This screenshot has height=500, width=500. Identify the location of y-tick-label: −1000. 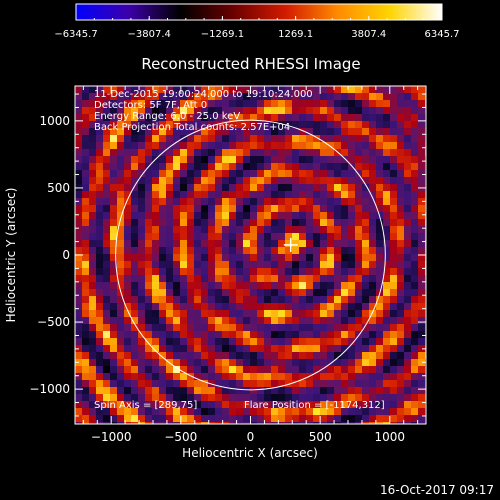
(49, 389).